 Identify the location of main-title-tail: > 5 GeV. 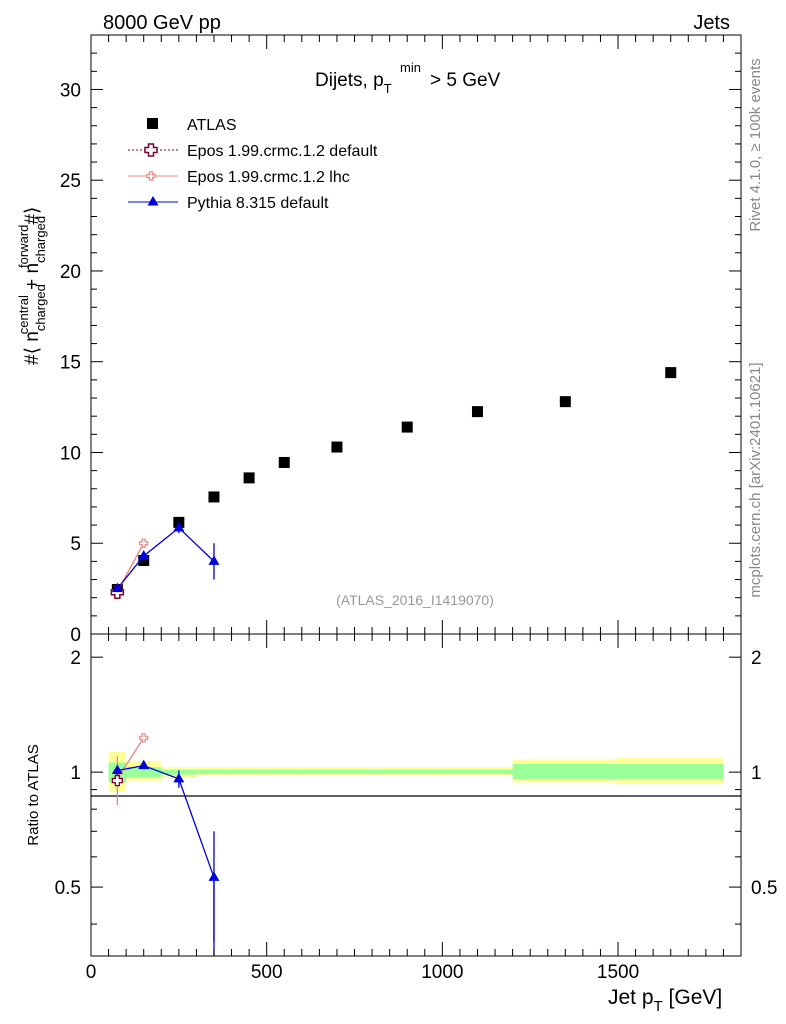
(465, 80).